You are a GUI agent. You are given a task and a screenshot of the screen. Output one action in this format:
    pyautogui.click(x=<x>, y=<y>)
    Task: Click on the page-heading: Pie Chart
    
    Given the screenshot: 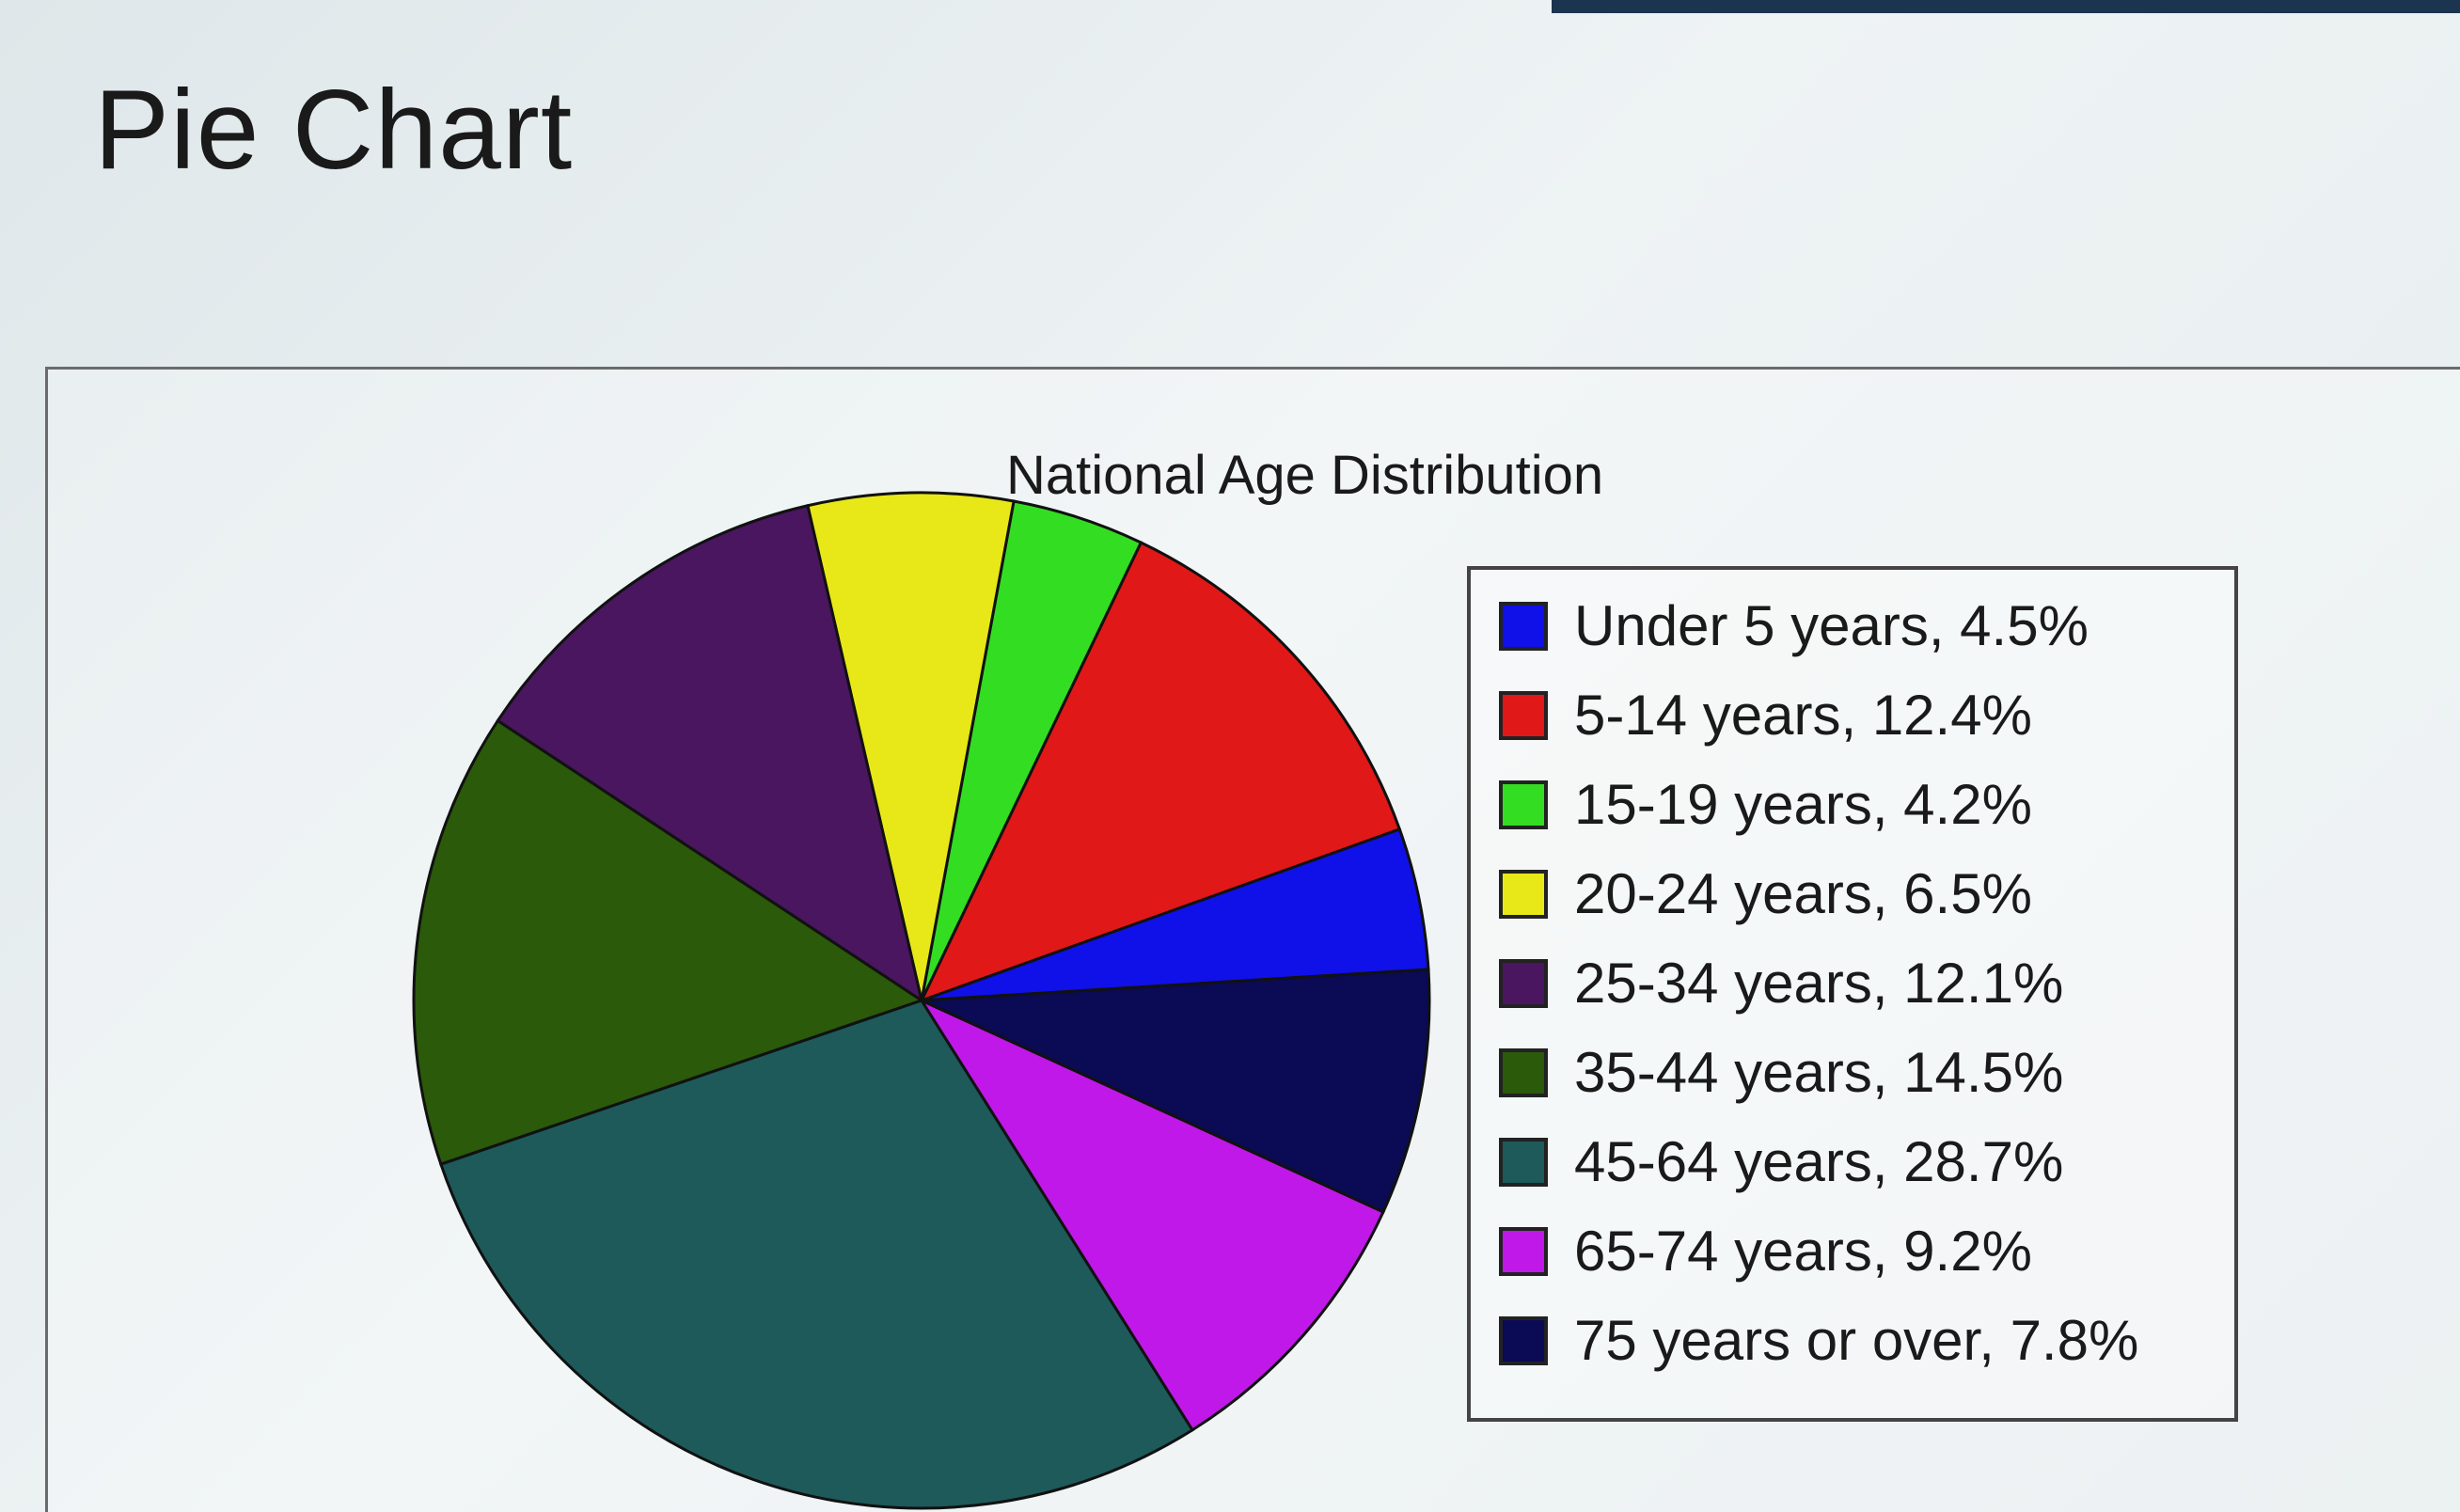 What is the action you would take?
    pyautogui.click(x=334, y=130)
    